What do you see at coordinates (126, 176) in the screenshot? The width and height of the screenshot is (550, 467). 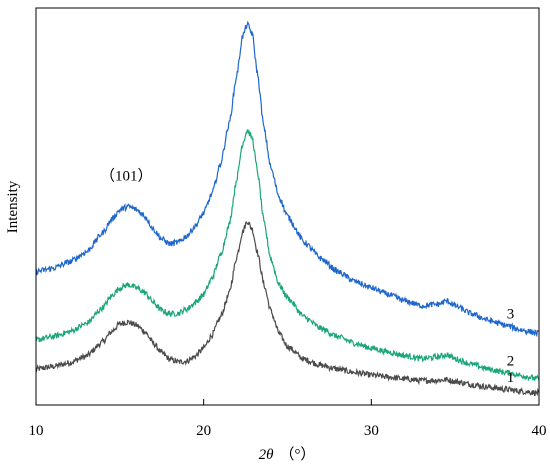 I see `peak-annotation: （101）` at bounding box center [126, 176].